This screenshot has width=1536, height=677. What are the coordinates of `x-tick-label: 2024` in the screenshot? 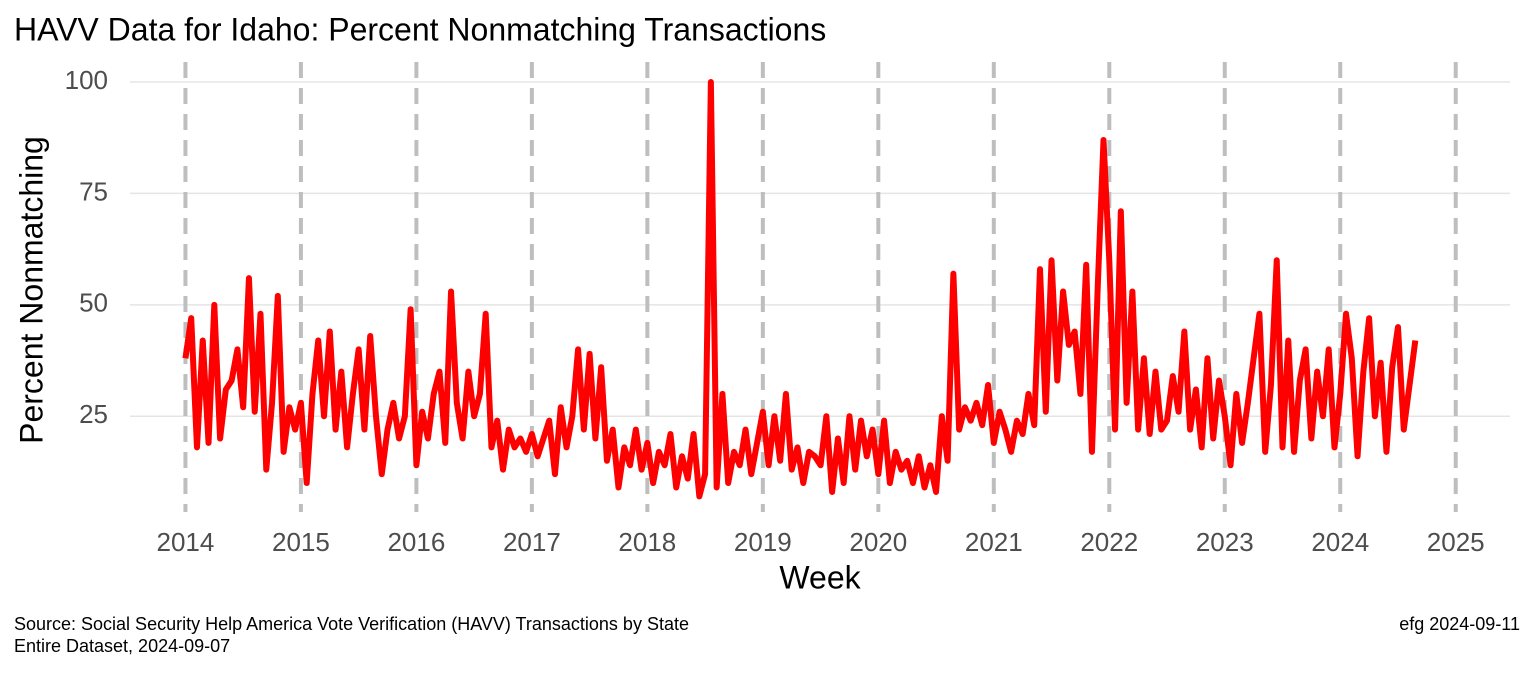 It's located at (1340, 542).